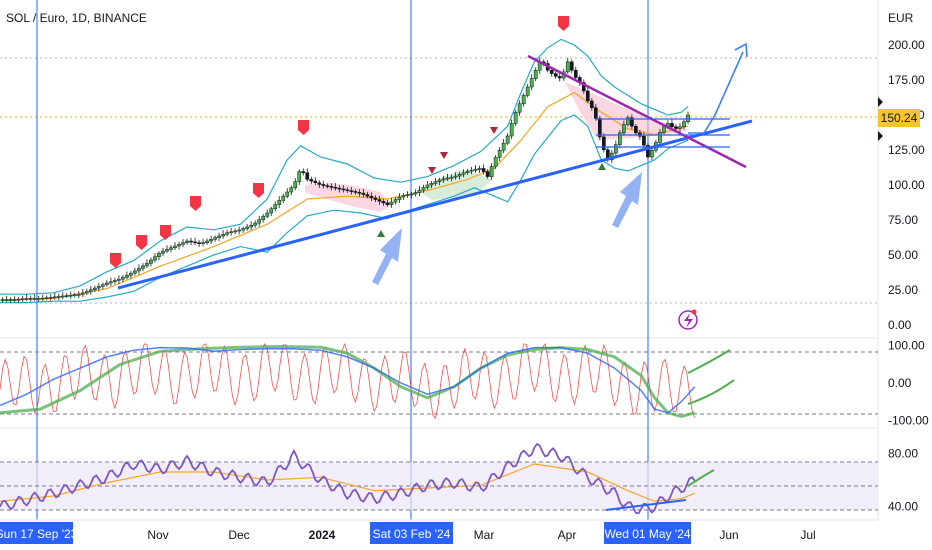  I want to click on rsi-axis-label: 80.00, so click(903, 453).